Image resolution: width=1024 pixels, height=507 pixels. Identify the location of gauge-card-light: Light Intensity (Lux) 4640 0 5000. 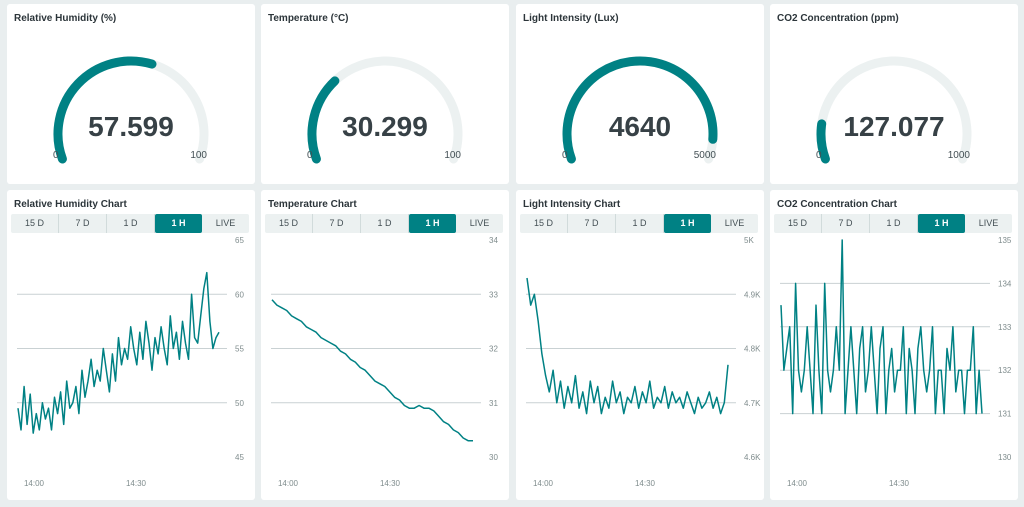
(640, 94).